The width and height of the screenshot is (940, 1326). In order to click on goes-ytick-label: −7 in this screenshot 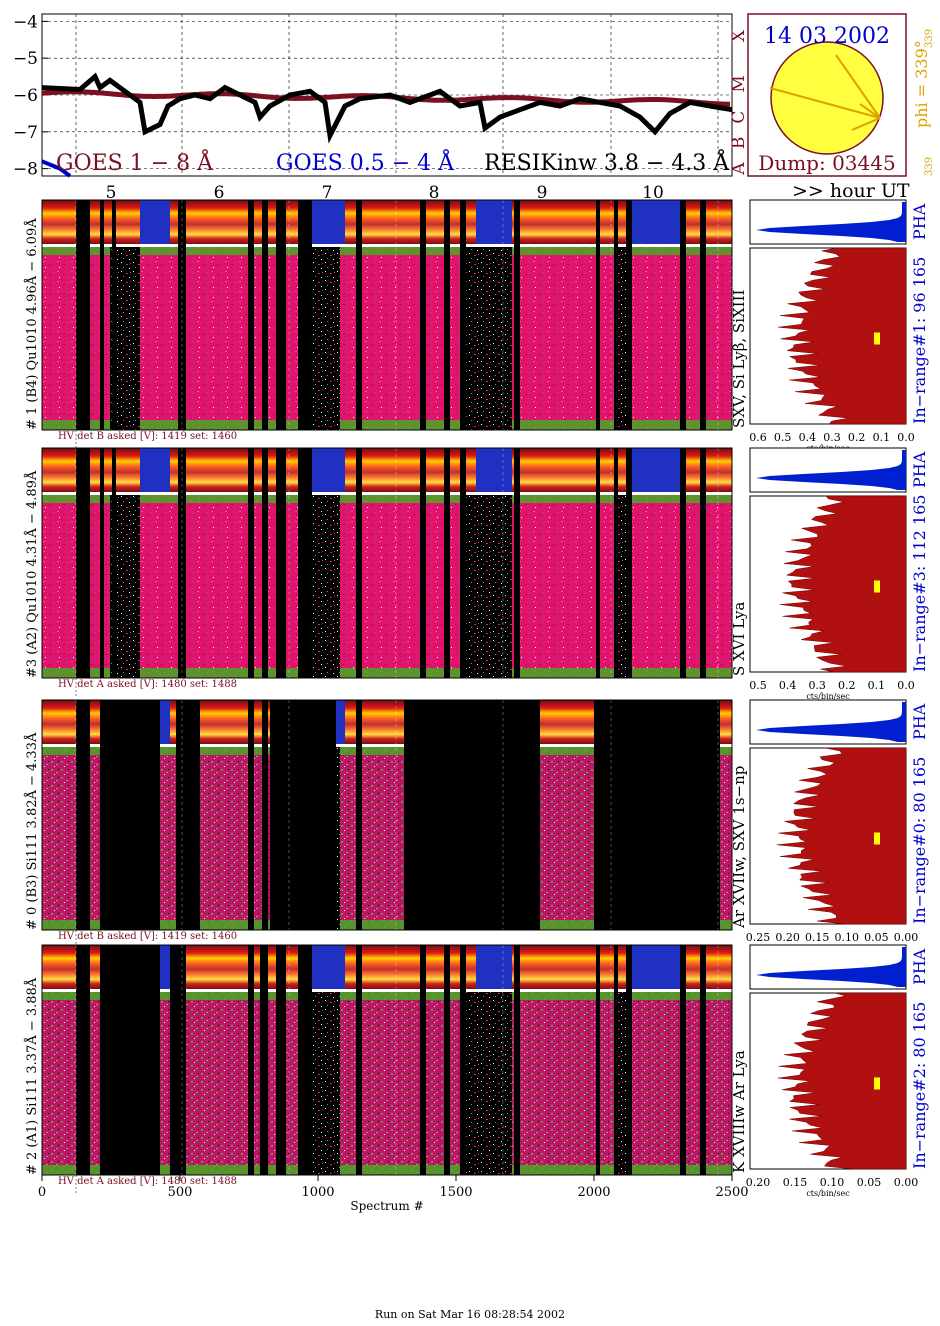, I will do `click(25, 133)`.